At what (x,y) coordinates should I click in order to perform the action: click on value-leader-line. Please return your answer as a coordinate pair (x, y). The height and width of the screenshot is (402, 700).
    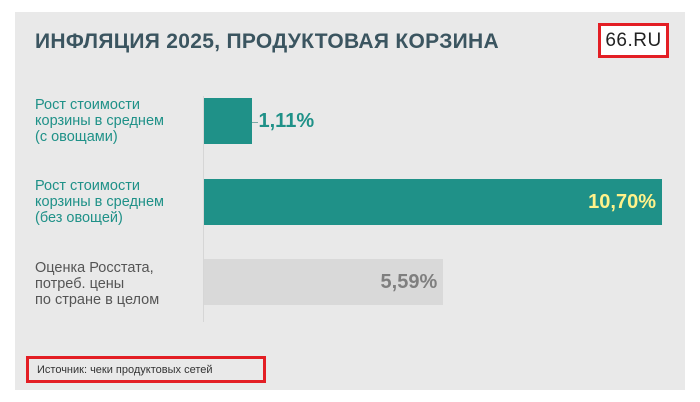
    Looking at the image, I should click on (254, 122).